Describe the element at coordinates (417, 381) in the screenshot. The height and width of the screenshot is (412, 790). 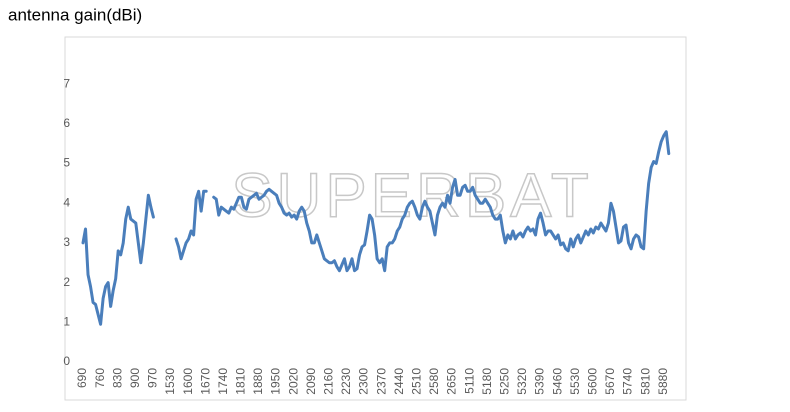
I see `x-tick-label: 2510` at that location.